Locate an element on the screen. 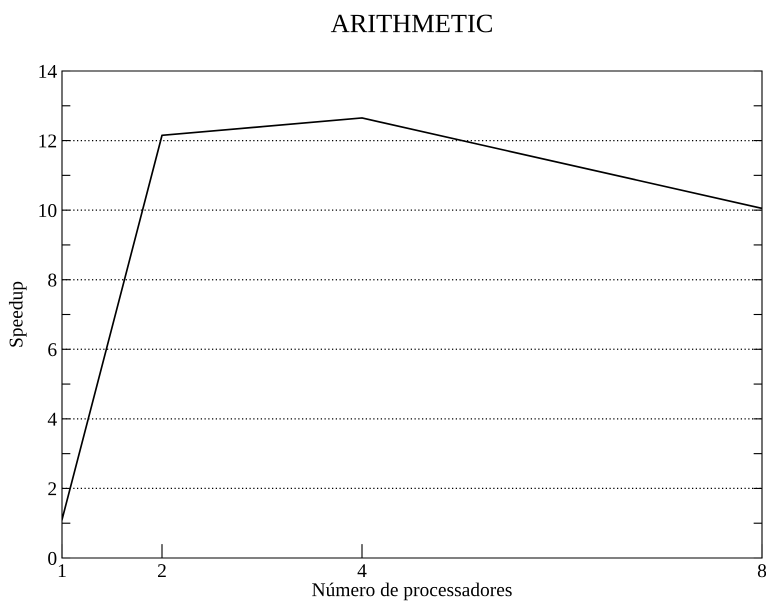 Image resolution: width=766 pixels, height=602 pixels. y-tick-label: 8 is located at coordinates (52, 280).